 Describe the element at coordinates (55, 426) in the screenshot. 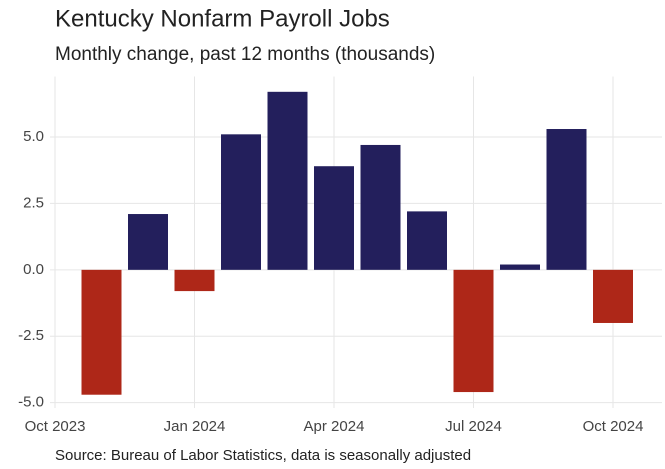

I see `x-tick-label: Oct 2023` at that location.